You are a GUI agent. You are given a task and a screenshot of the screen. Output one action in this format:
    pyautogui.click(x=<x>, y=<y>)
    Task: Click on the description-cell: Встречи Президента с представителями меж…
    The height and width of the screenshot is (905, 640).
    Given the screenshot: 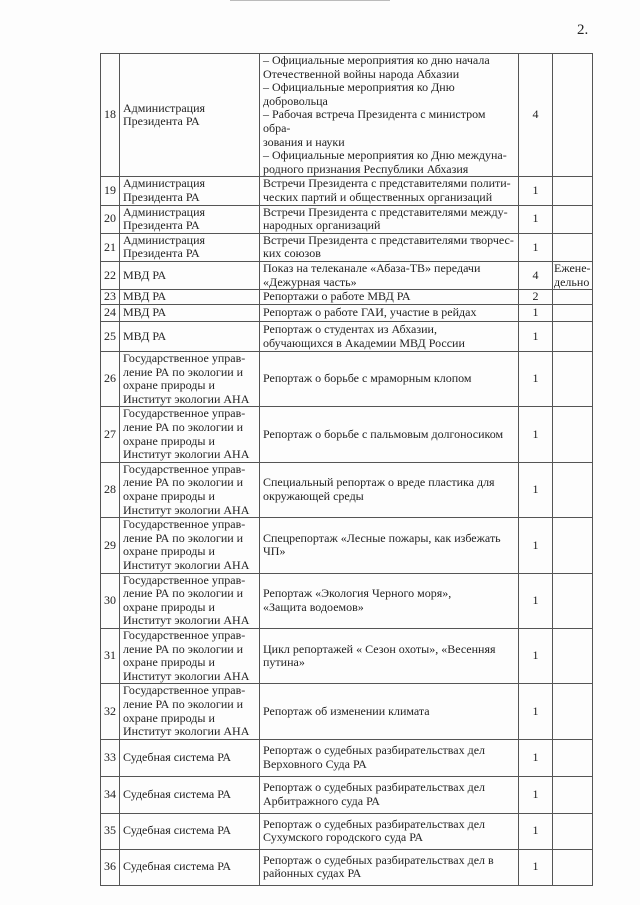 What is the action you would take?
    pyautogui.click(x=389, y=219)
    